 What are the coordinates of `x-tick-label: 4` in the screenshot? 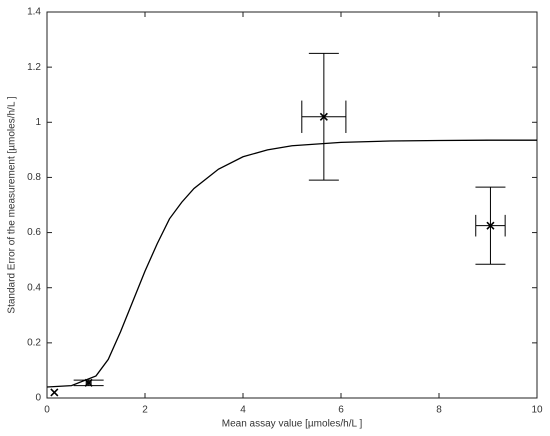 It's located at (243, 410).